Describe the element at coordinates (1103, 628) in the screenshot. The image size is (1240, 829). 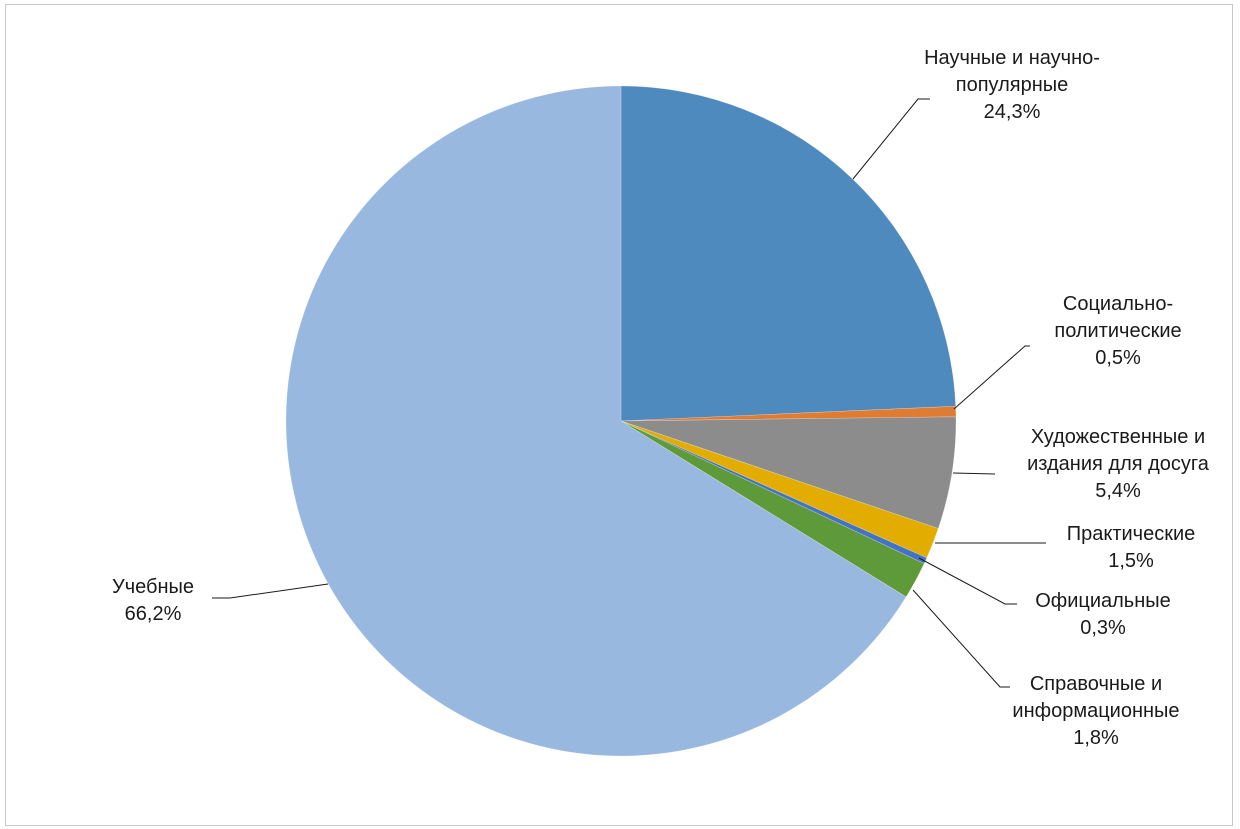
I see `data-label-value: 0,3%` at that location.